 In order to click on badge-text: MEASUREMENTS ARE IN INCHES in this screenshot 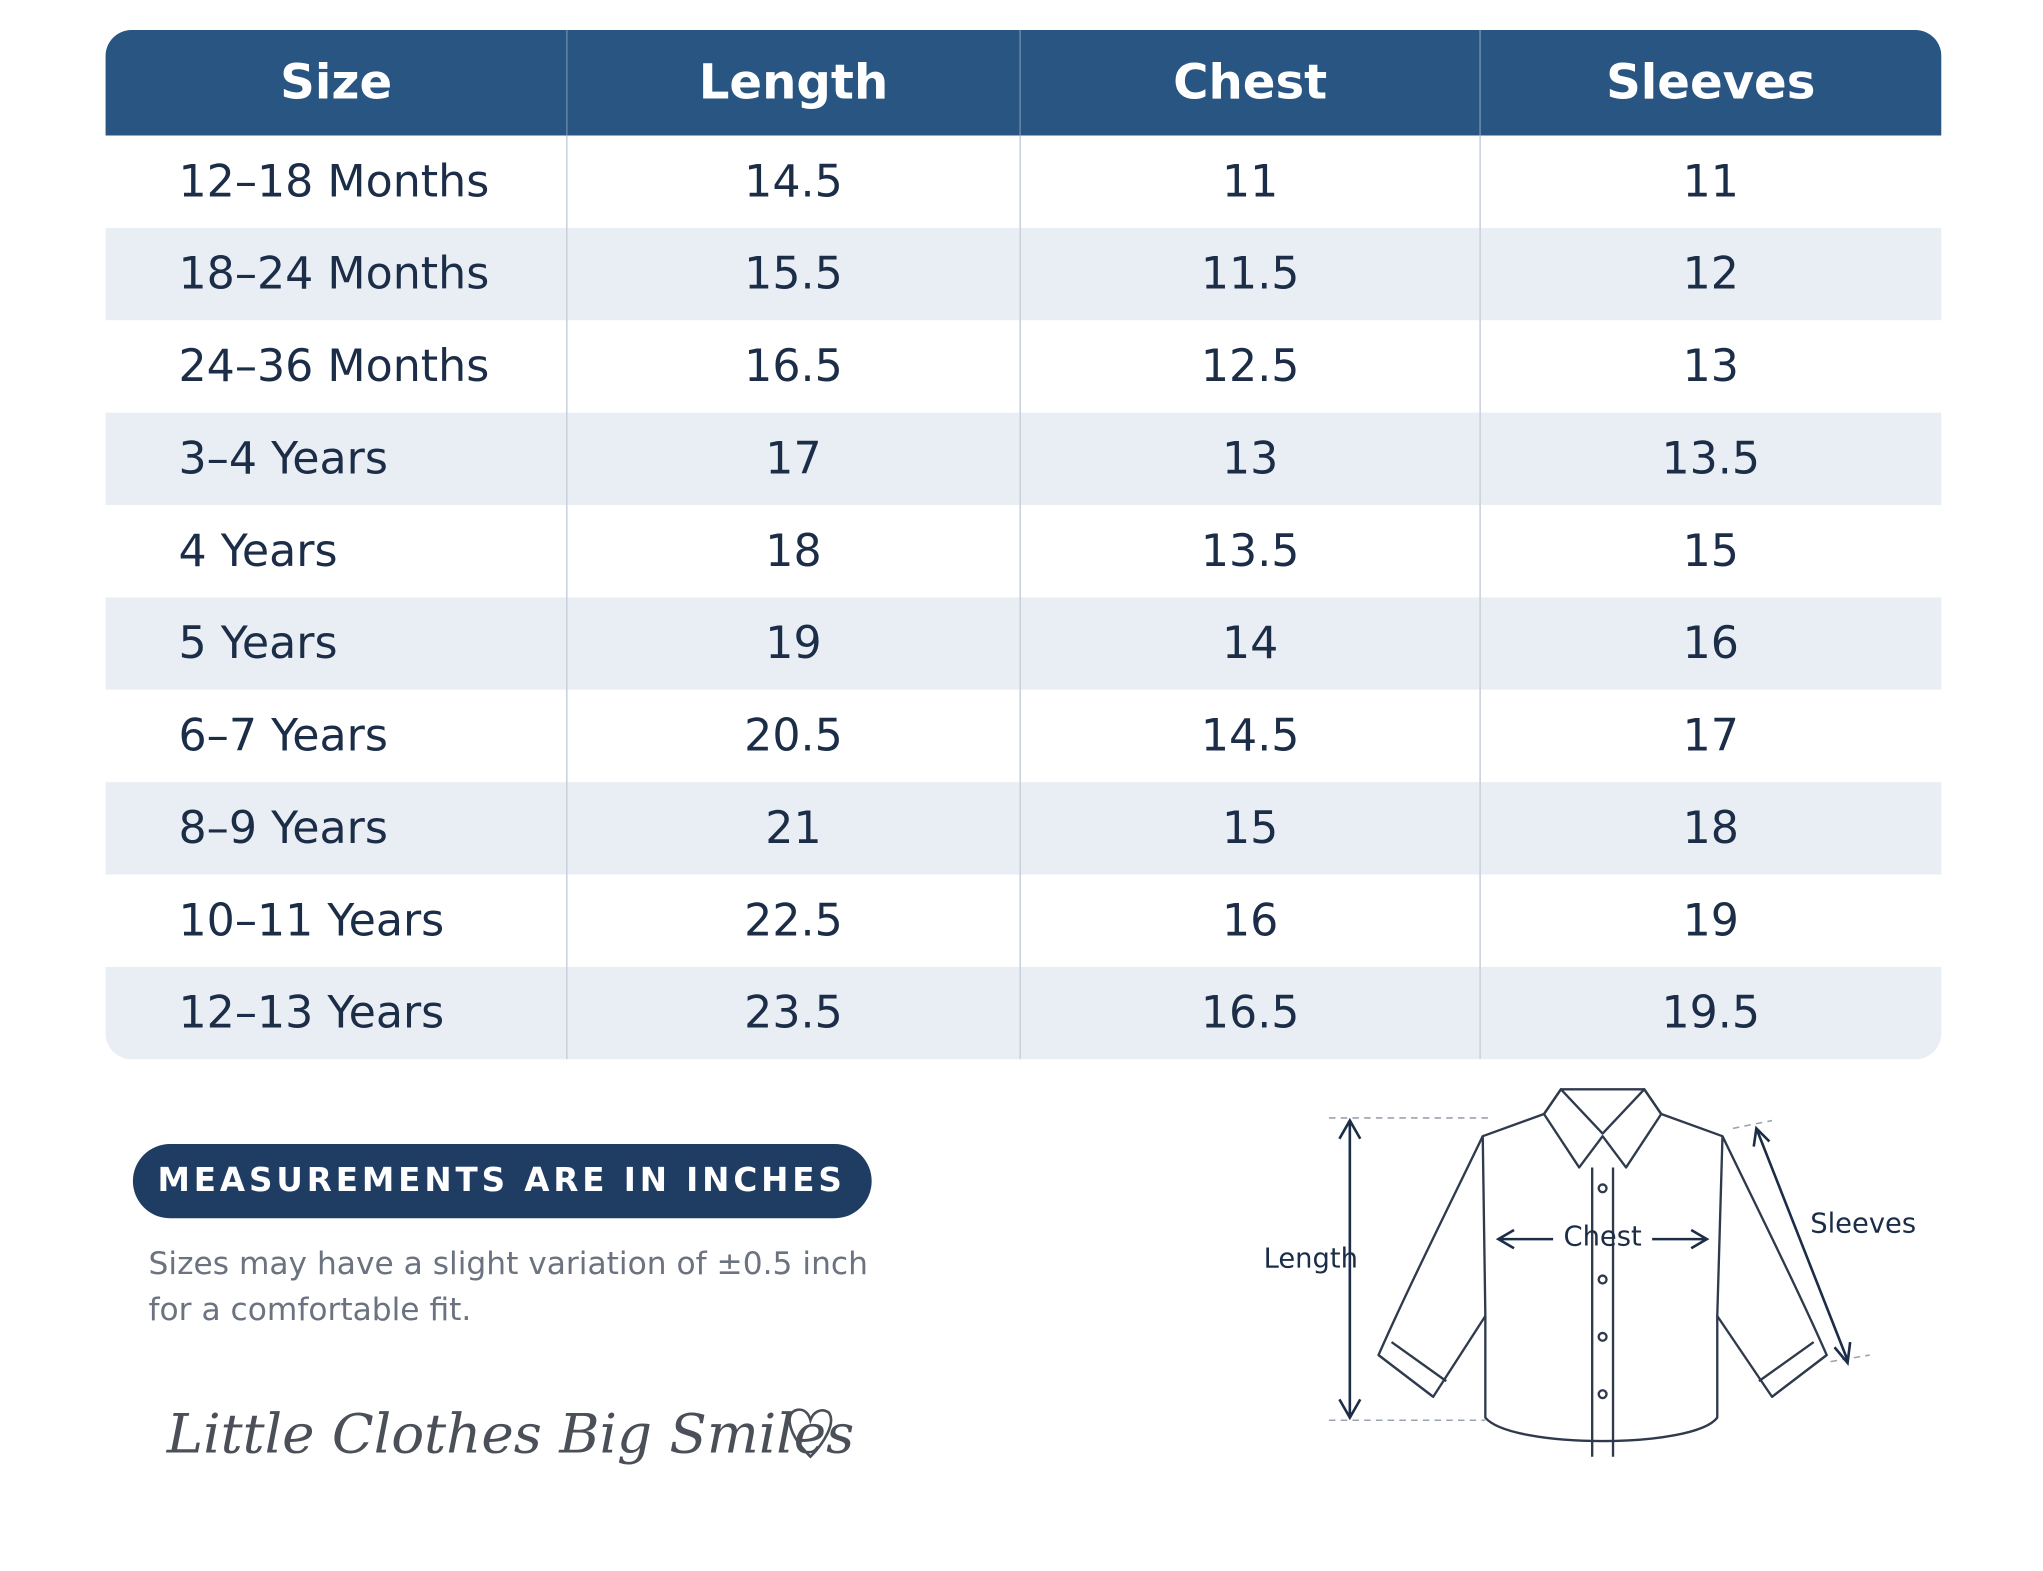, I will do `click(501, 1180)`.